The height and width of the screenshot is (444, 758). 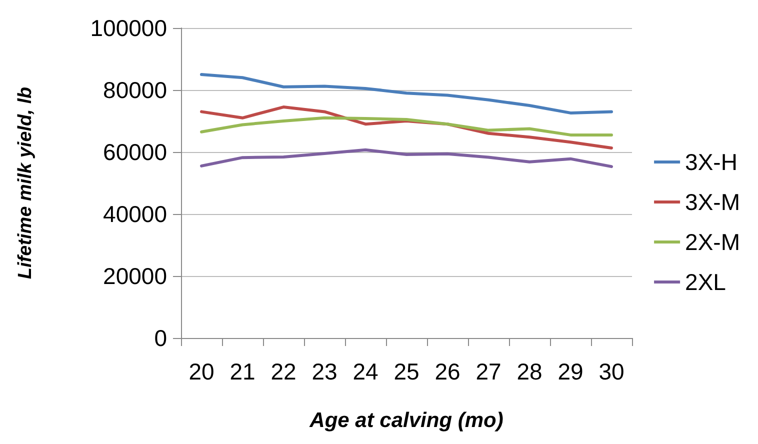 What do you see at coordinates (529, 371) in the screenshot?
I see `x-tick-label: 28` at bounding box center [529, 371].